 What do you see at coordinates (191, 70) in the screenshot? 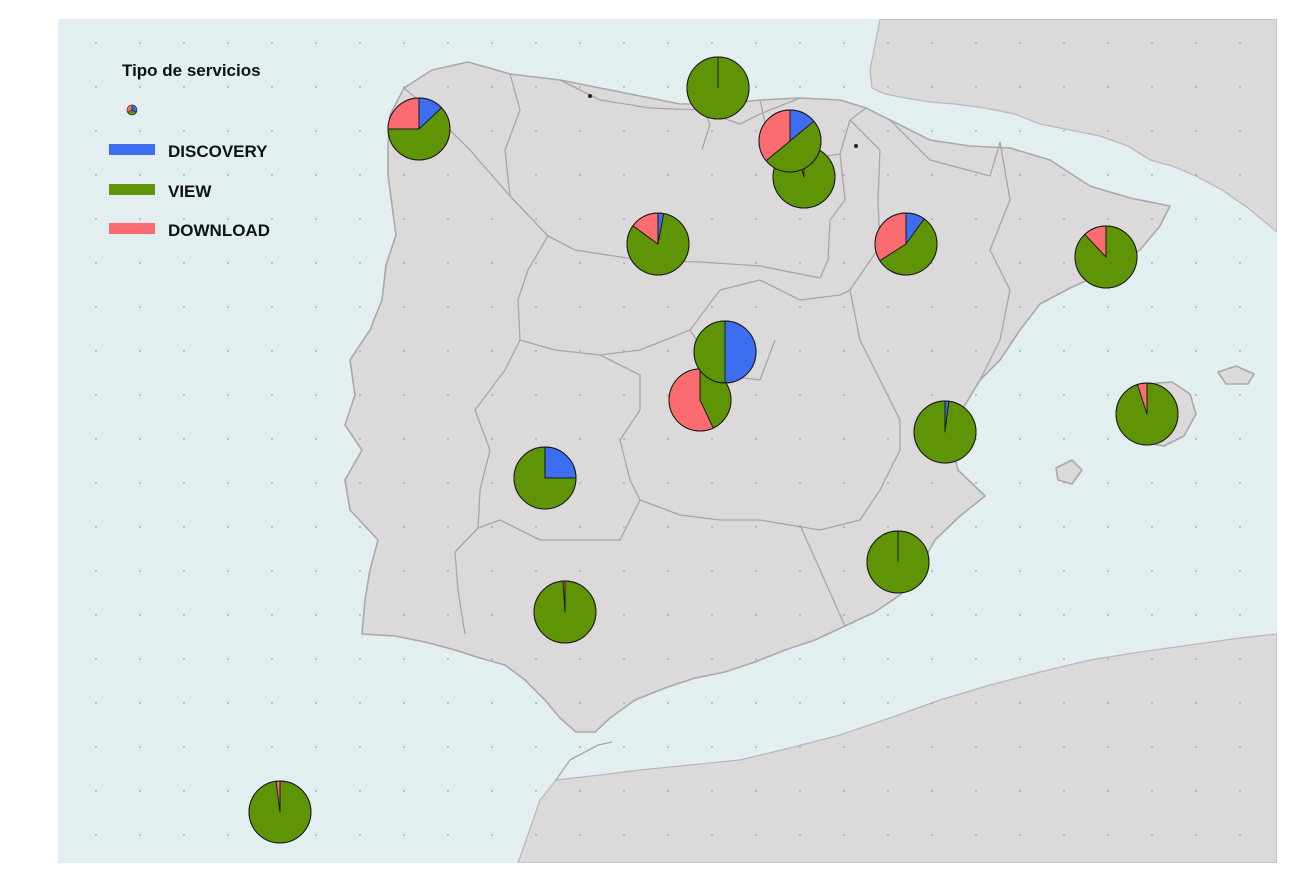
I see `legend-title: Tipo de servicios` at bounding box center [191, 70].